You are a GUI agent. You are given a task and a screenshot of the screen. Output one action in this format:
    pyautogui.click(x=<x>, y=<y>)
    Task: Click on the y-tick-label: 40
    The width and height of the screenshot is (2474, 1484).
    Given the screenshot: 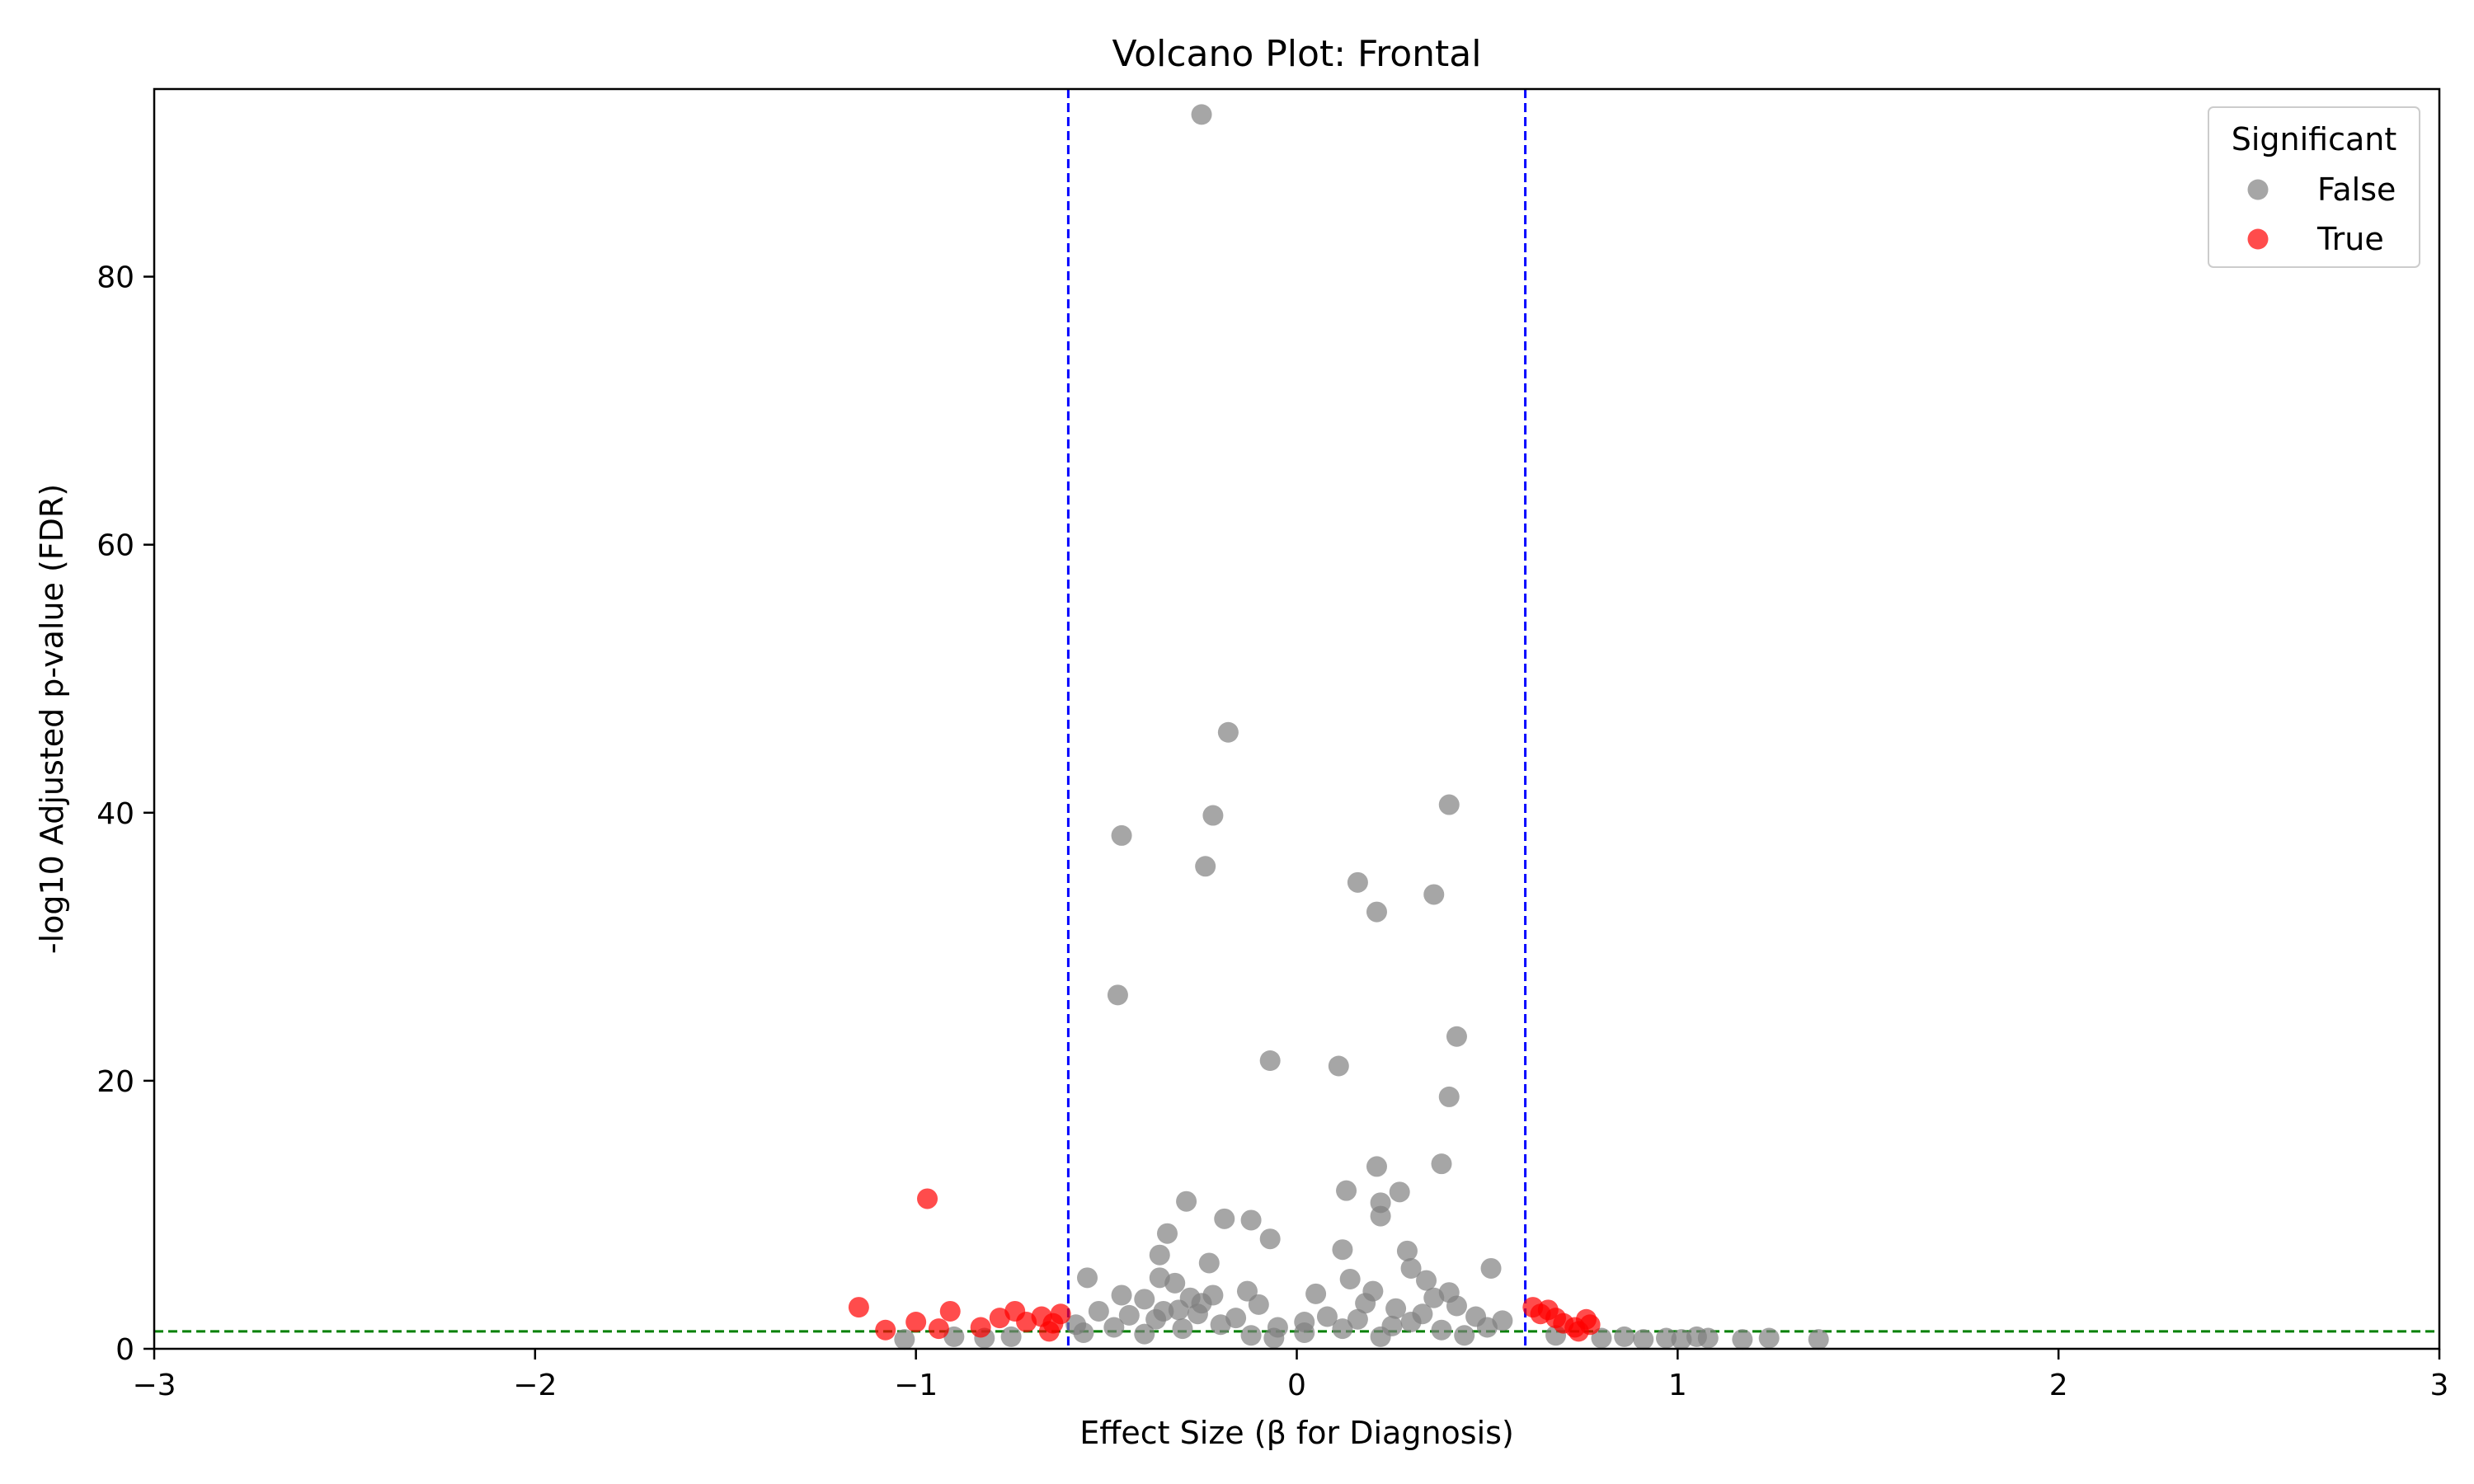 What is the action you would take?
    pyautogui.click(x=115, y=814)
    